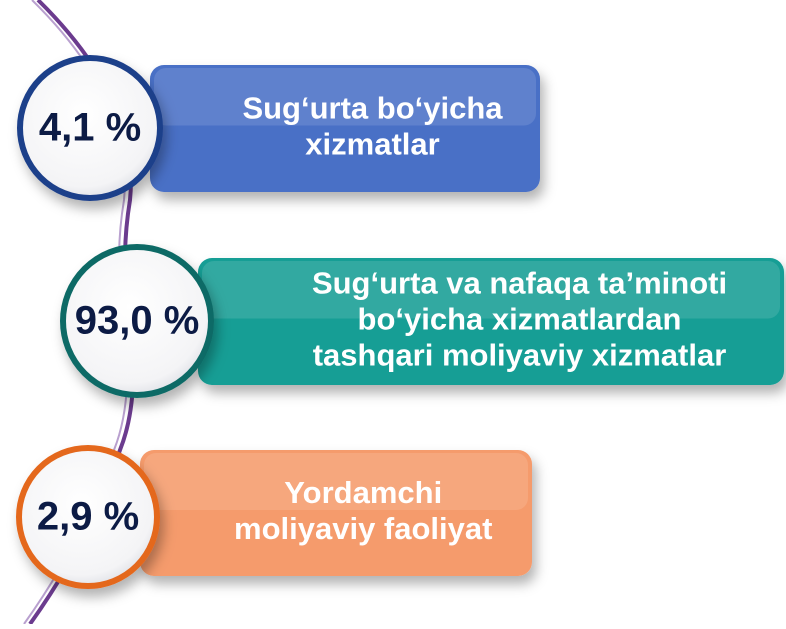 Image resolution: width=786 pixels, height=629 pixels. I want to click on percent-value: 2,9 %, so click(88, 517).